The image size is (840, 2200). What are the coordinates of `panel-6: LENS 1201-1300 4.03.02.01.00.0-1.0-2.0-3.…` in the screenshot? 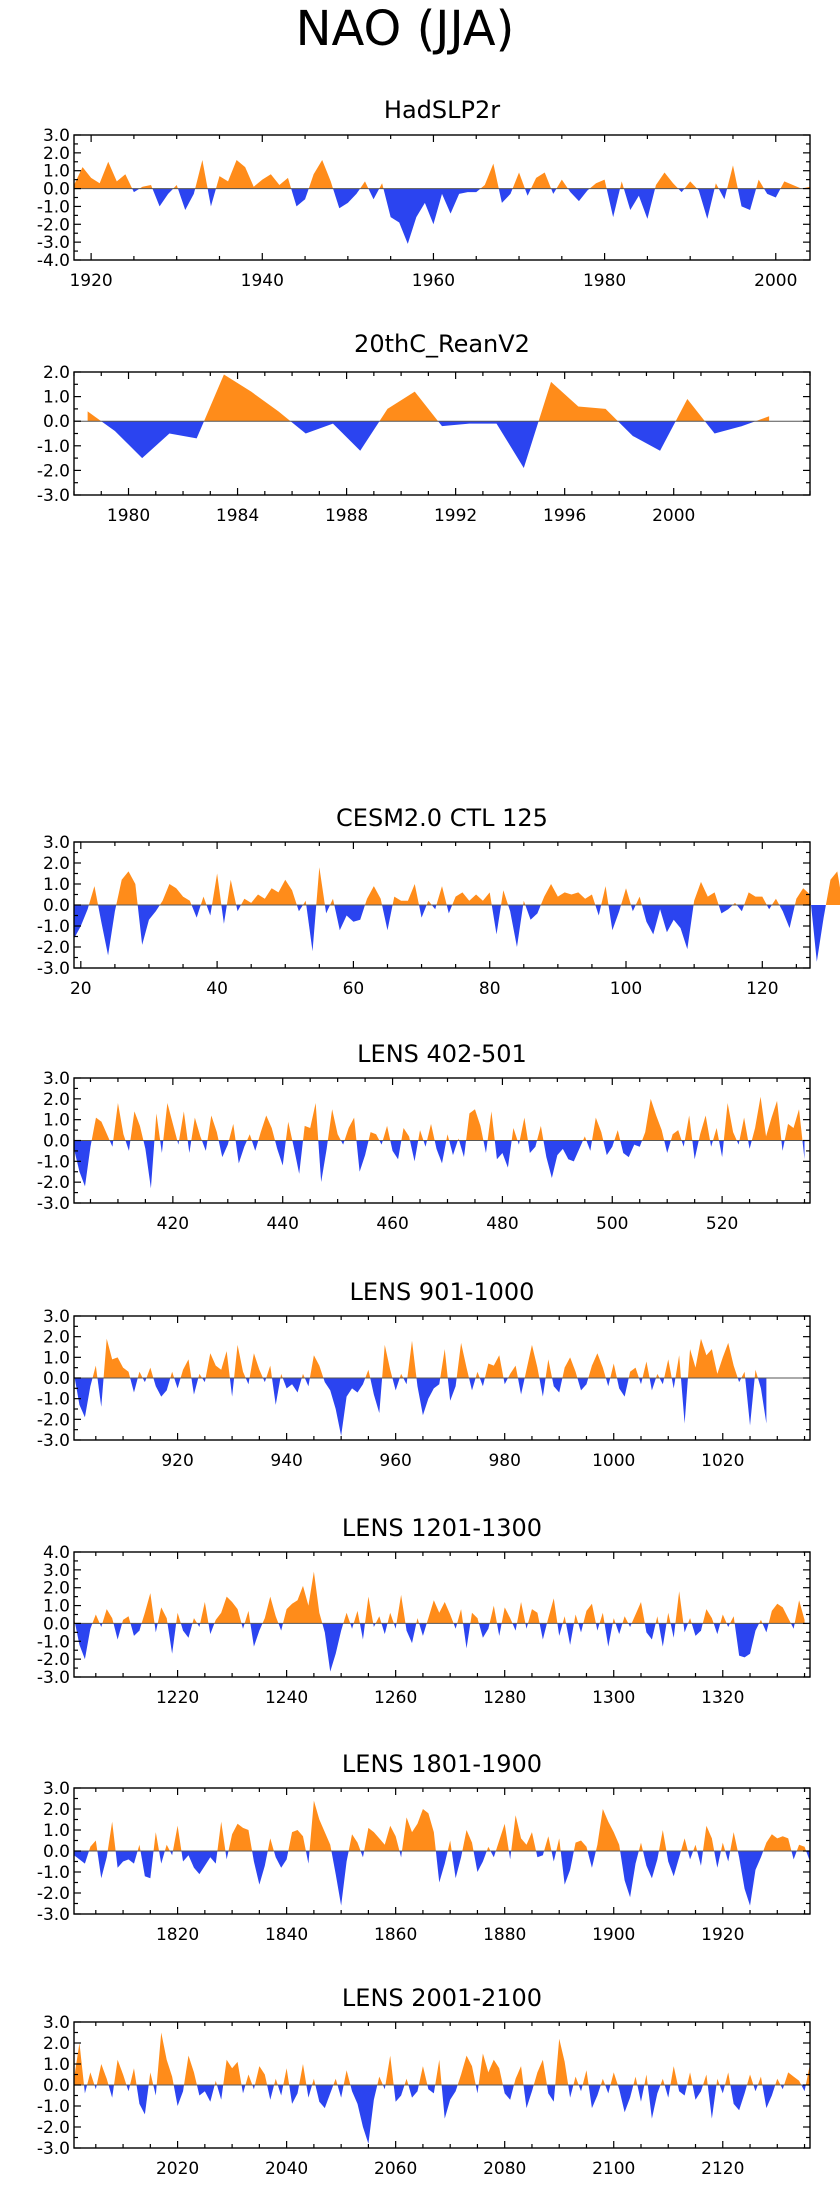 It's located at (424, 1611).